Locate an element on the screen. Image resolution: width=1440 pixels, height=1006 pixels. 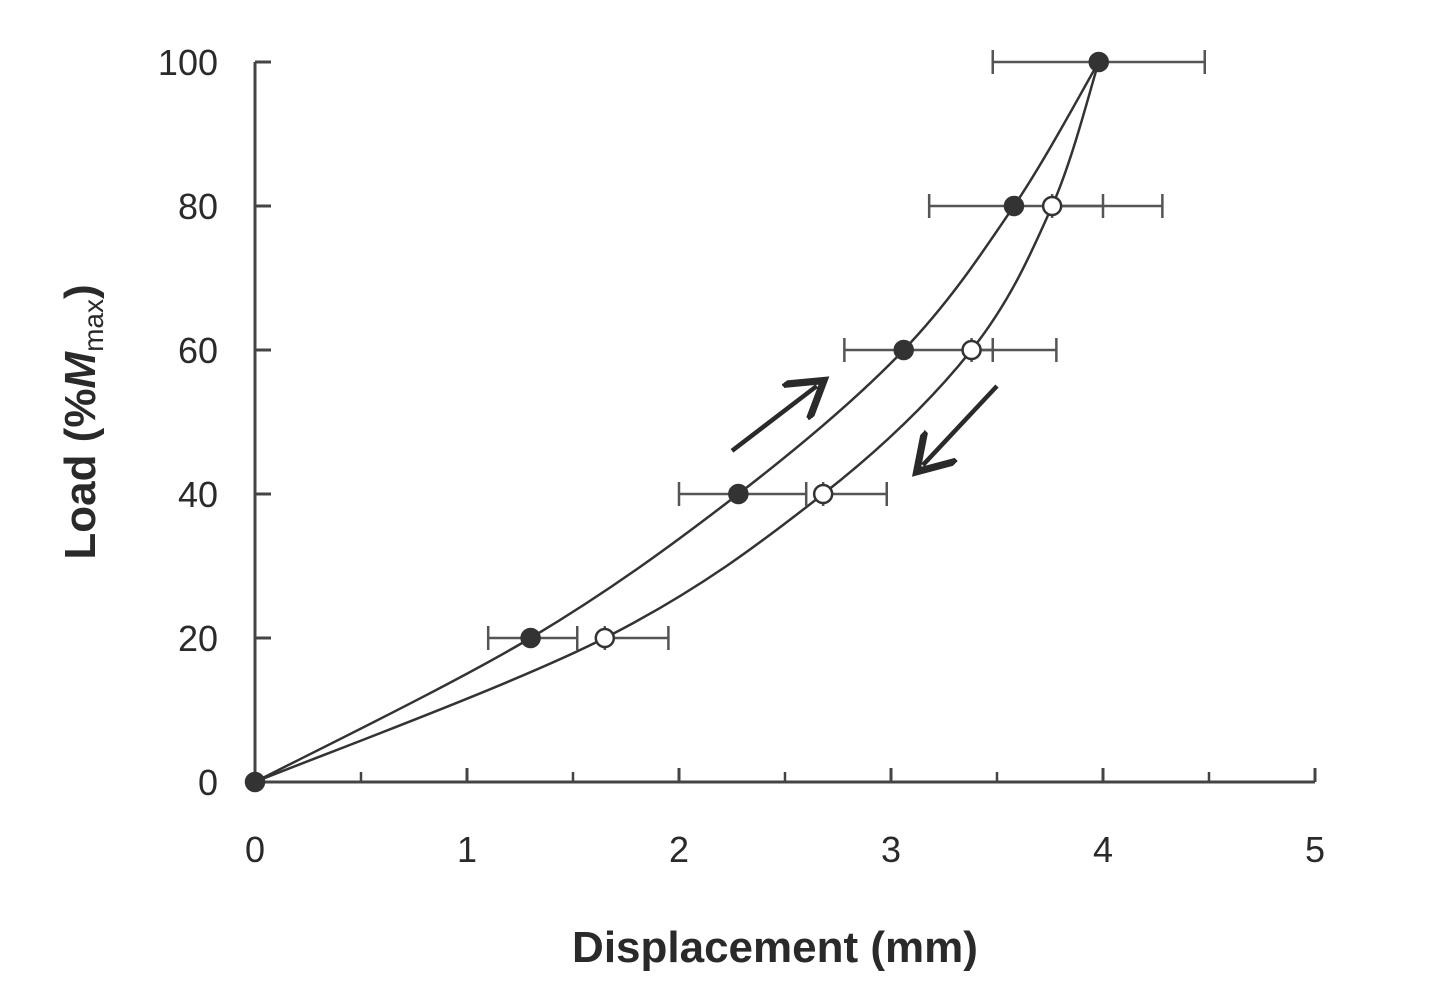
y-axis-title: Load (%Mmax) is located at coordinates (82, 421).